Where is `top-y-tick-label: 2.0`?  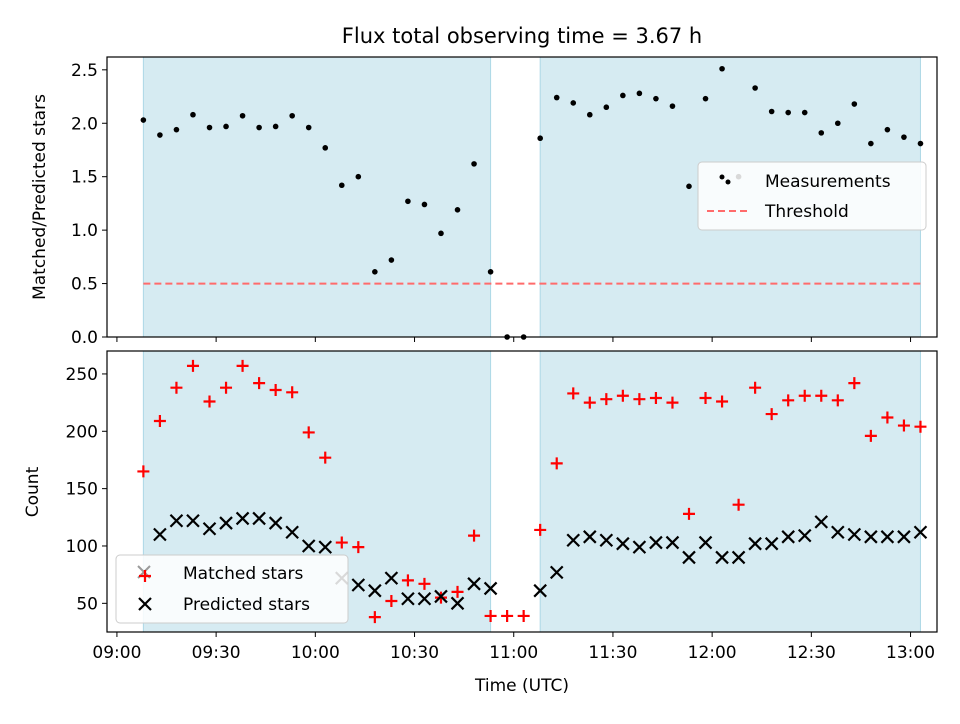 top-y-tick-label: 2.0 is located at coordinates (84, 124).